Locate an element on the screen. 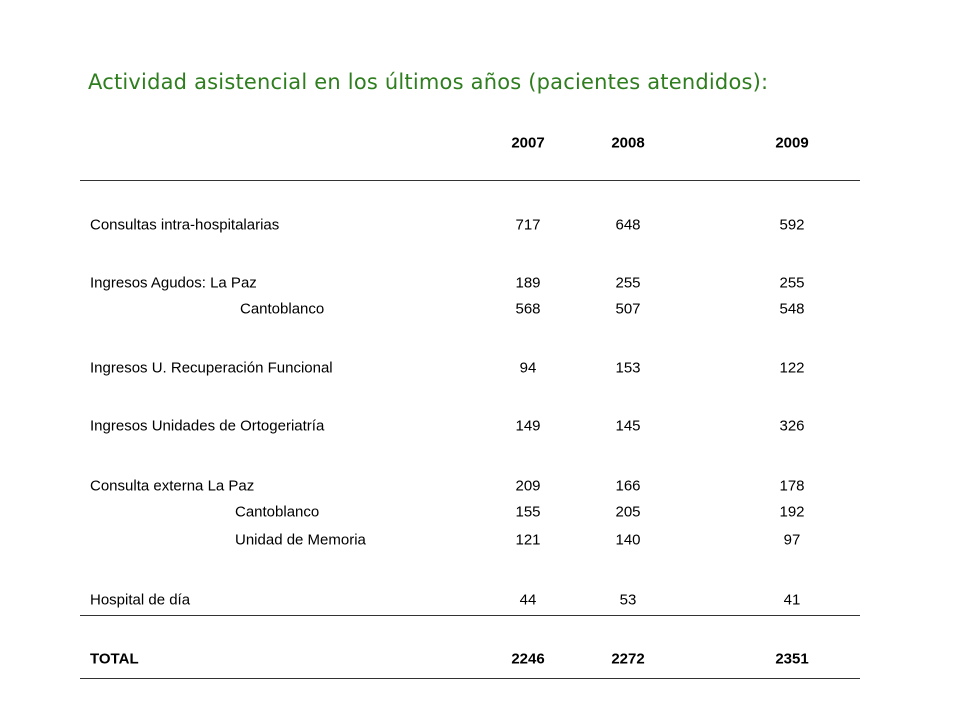 The width and height of the screenshot is (960, 720). row-value: 326 is located at coordinates (792, 426).